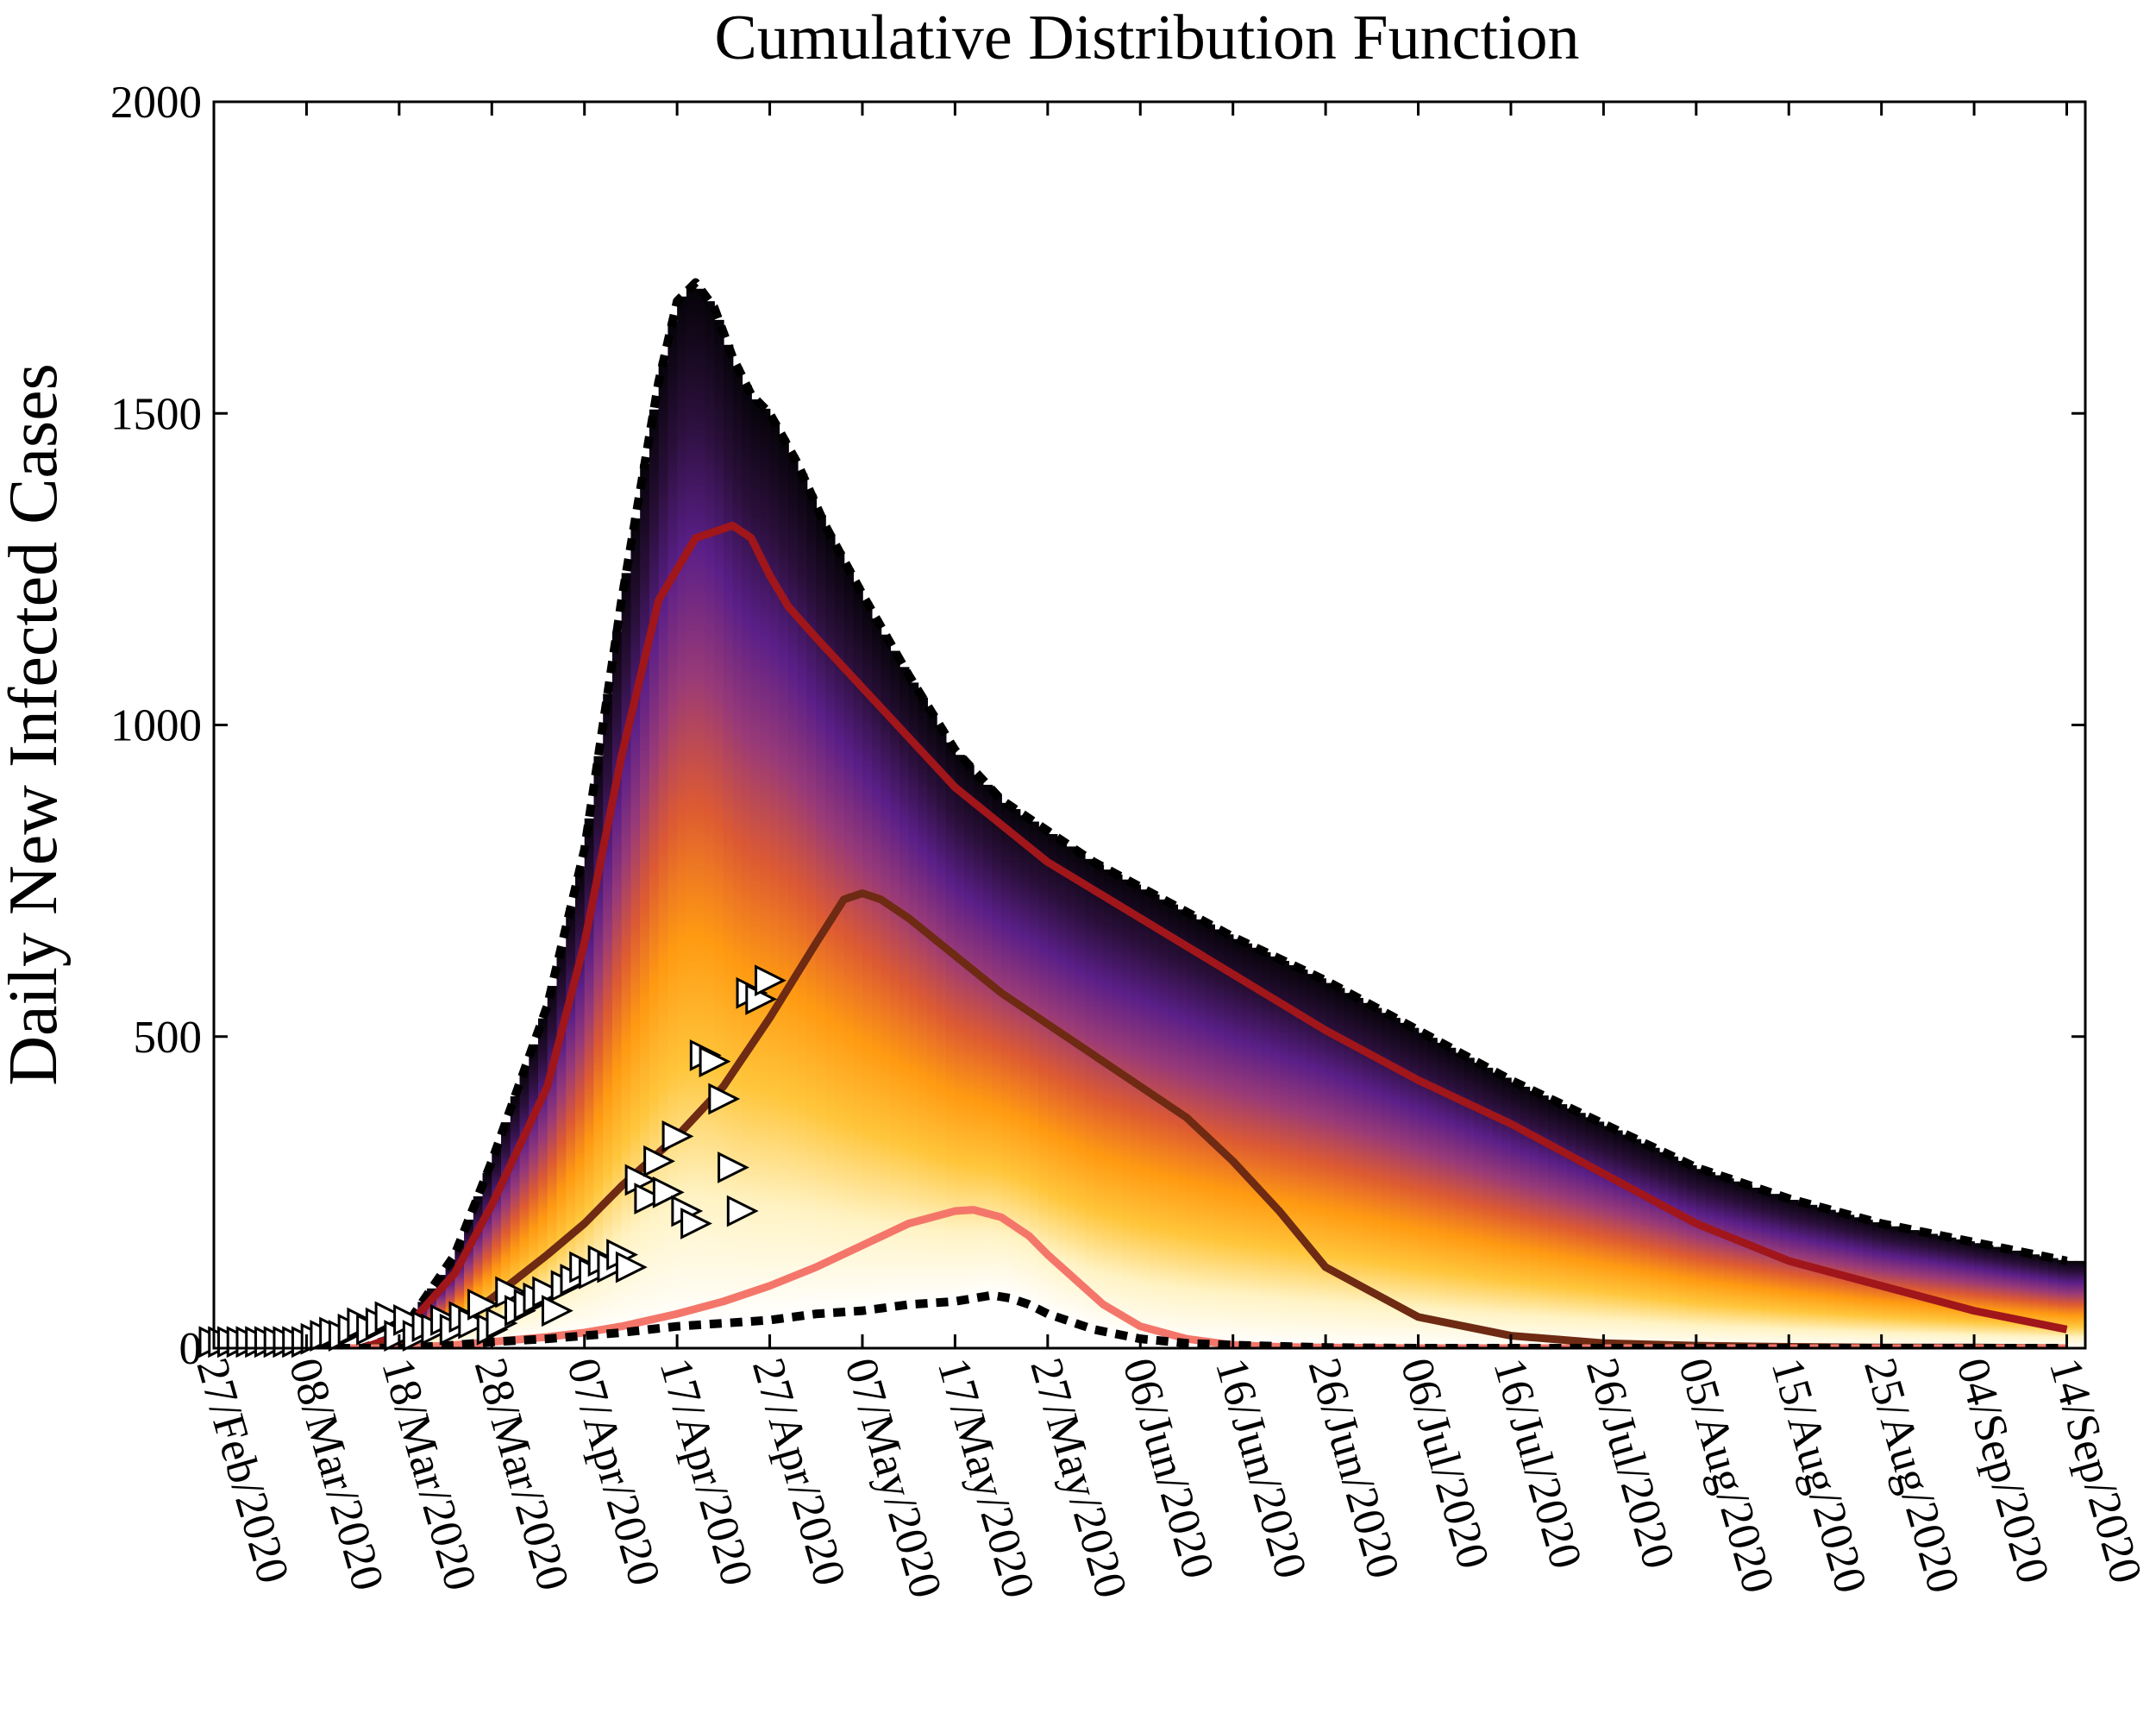 This screenshot has height=1732, width=2156. I want to click on x-tick-label: 15/Aug/2020, so click(1819, 1475).